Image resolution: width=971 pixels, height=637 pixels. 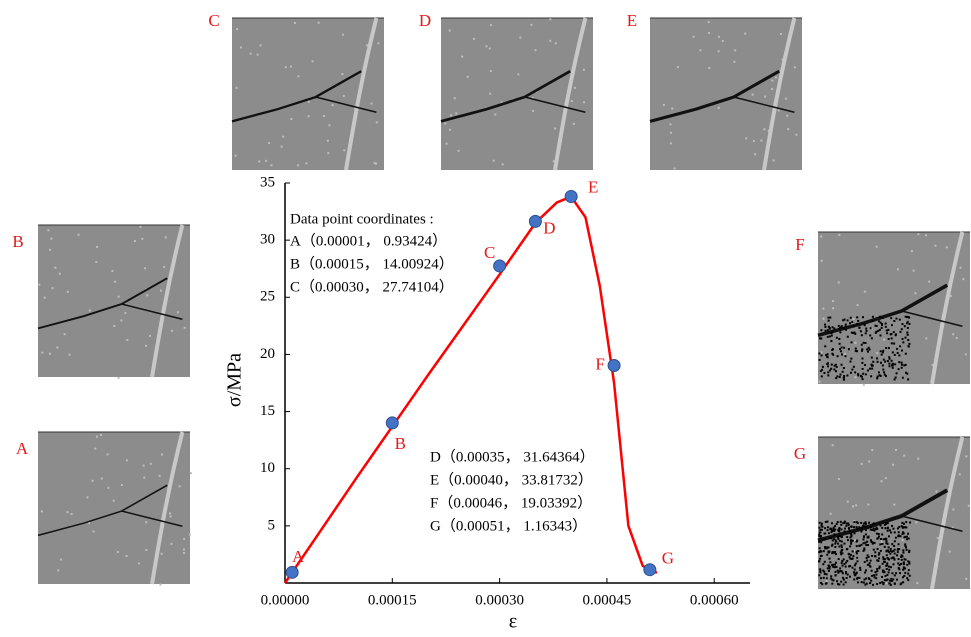 What do you see at coordinates (307, 94) in the screenshot?
I see `crack-image` at bounding box center [307, 94].